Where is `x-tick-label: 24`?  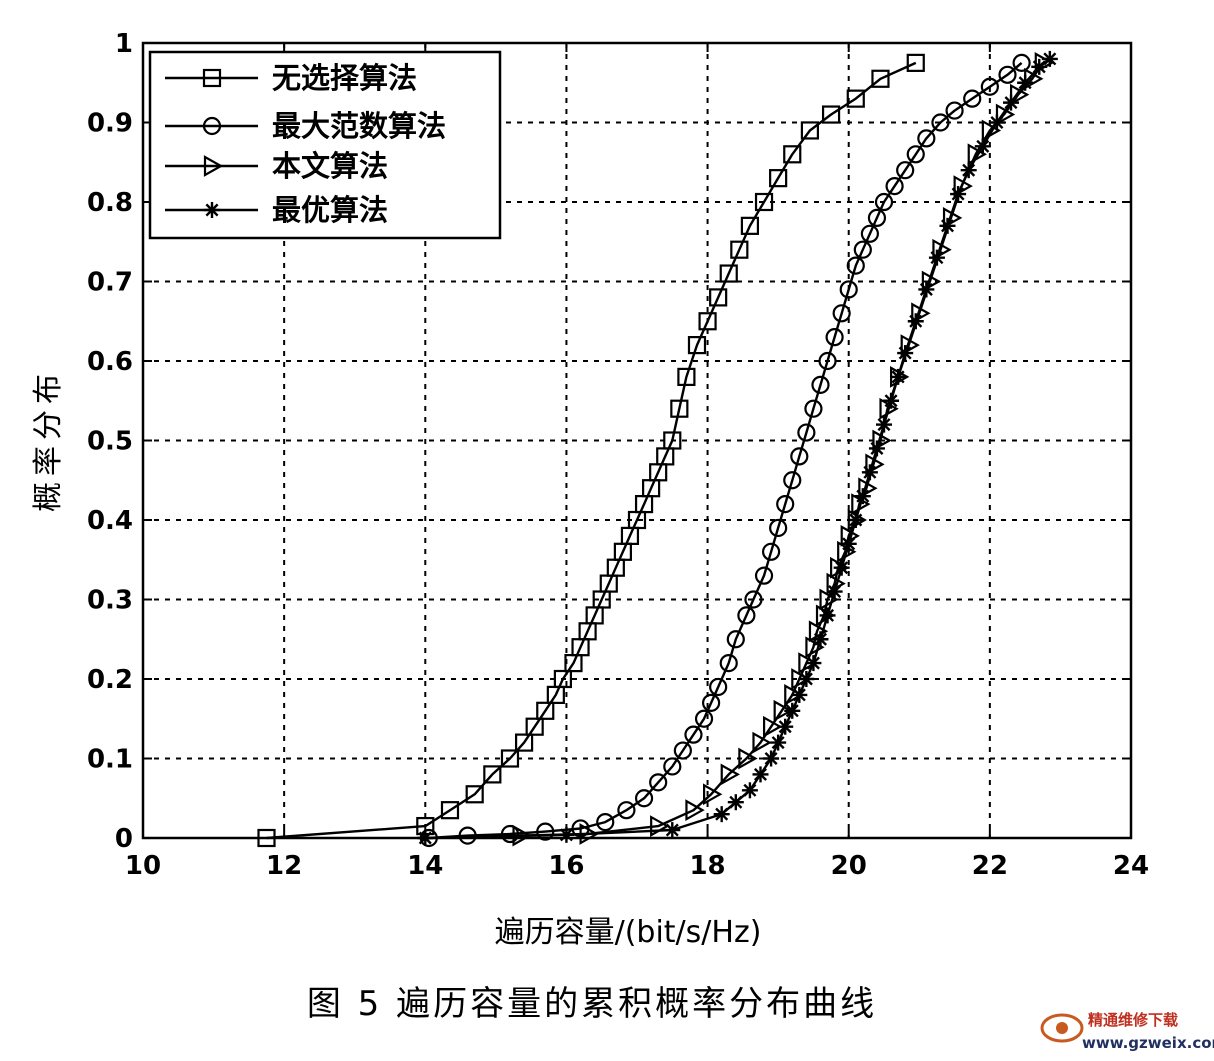
x-tick-label: 24 is located at coordinates (1131, 866).